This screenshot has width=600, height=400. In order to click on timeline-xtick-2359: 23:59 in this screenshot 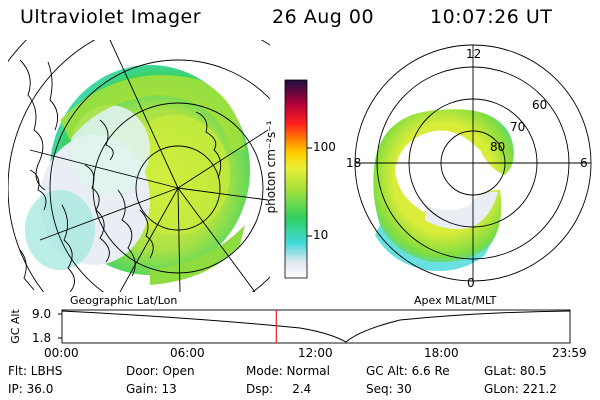, I will do `click(569, 353)`.